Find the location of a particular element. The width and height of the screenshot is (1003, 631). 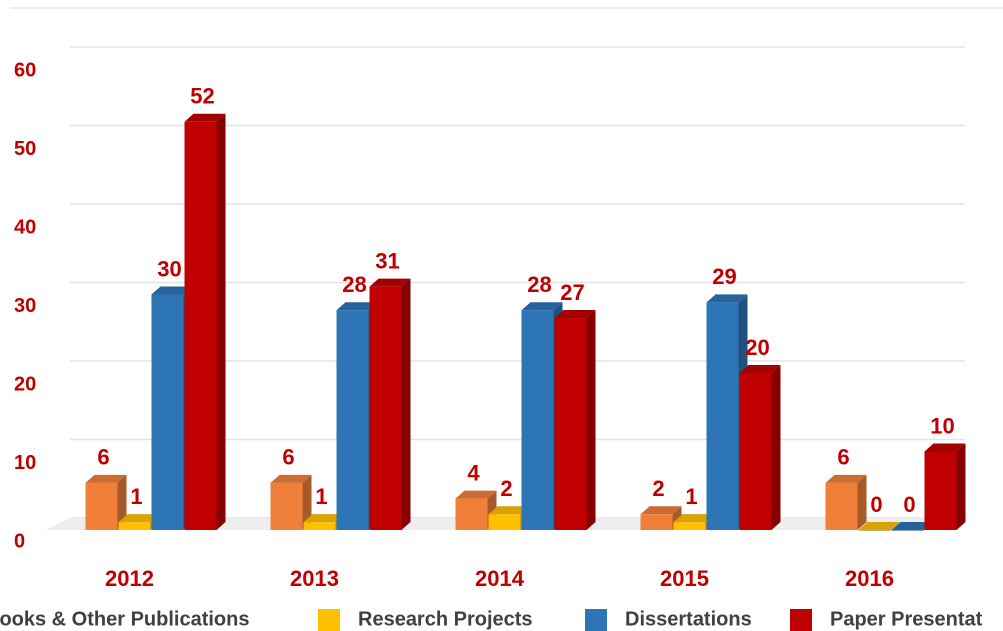

legend-label: Research Projects is located at coordinates (445, 619).